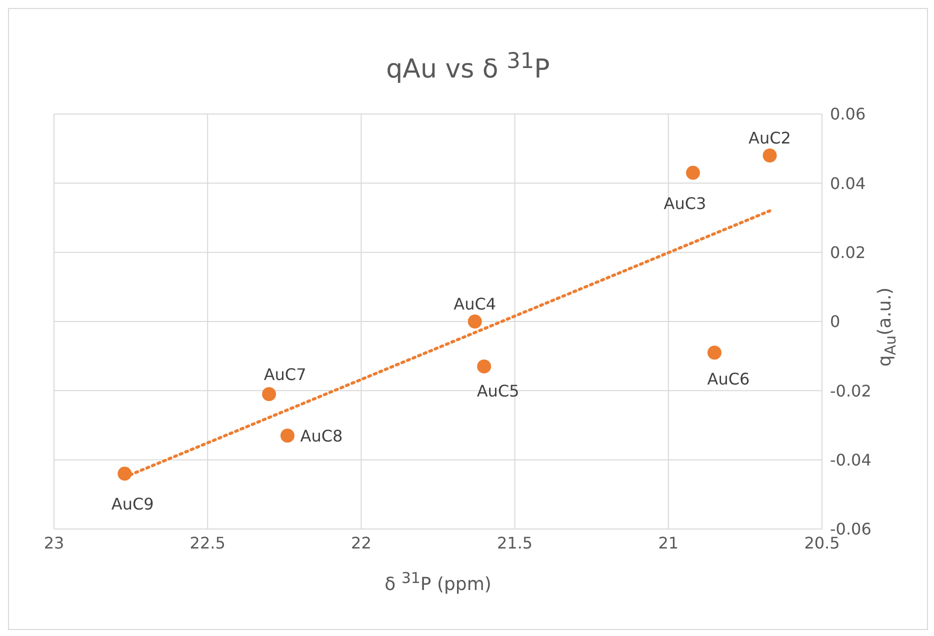 The image size is (934, 636). Describe the element at coordinates (848, 183) in the screenshot. I see `y-tick-label: 0.04` at that location.